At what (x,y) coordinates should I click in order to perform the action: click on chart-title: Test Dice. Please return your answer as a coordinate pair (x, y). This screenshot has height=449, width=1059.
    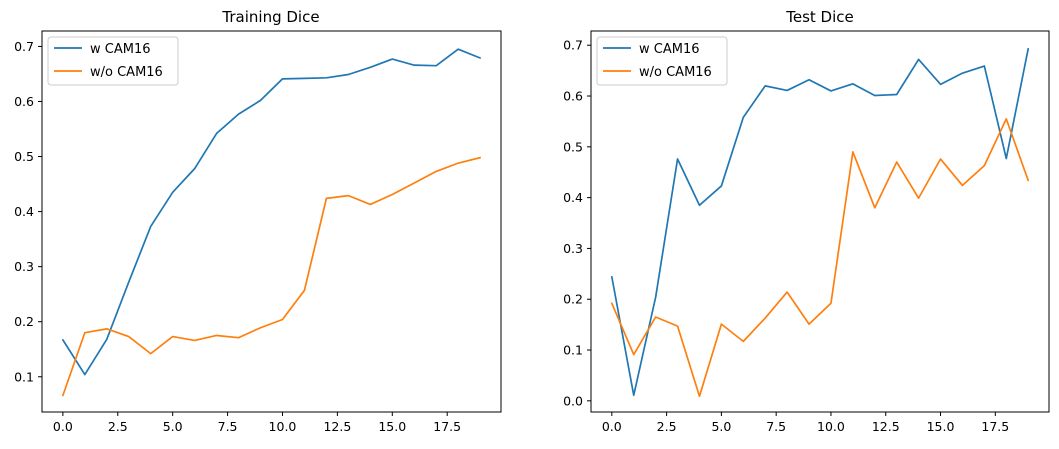
    Looking at the image, I should click on (819, 17).